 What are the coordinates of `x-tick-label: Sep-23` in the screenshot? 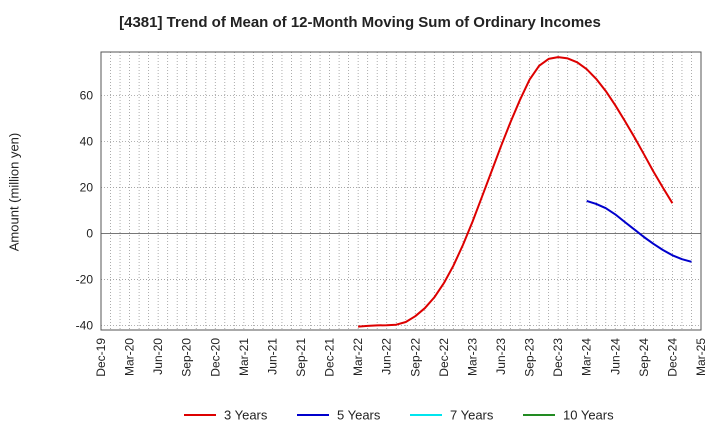 It's located at (530, 357).